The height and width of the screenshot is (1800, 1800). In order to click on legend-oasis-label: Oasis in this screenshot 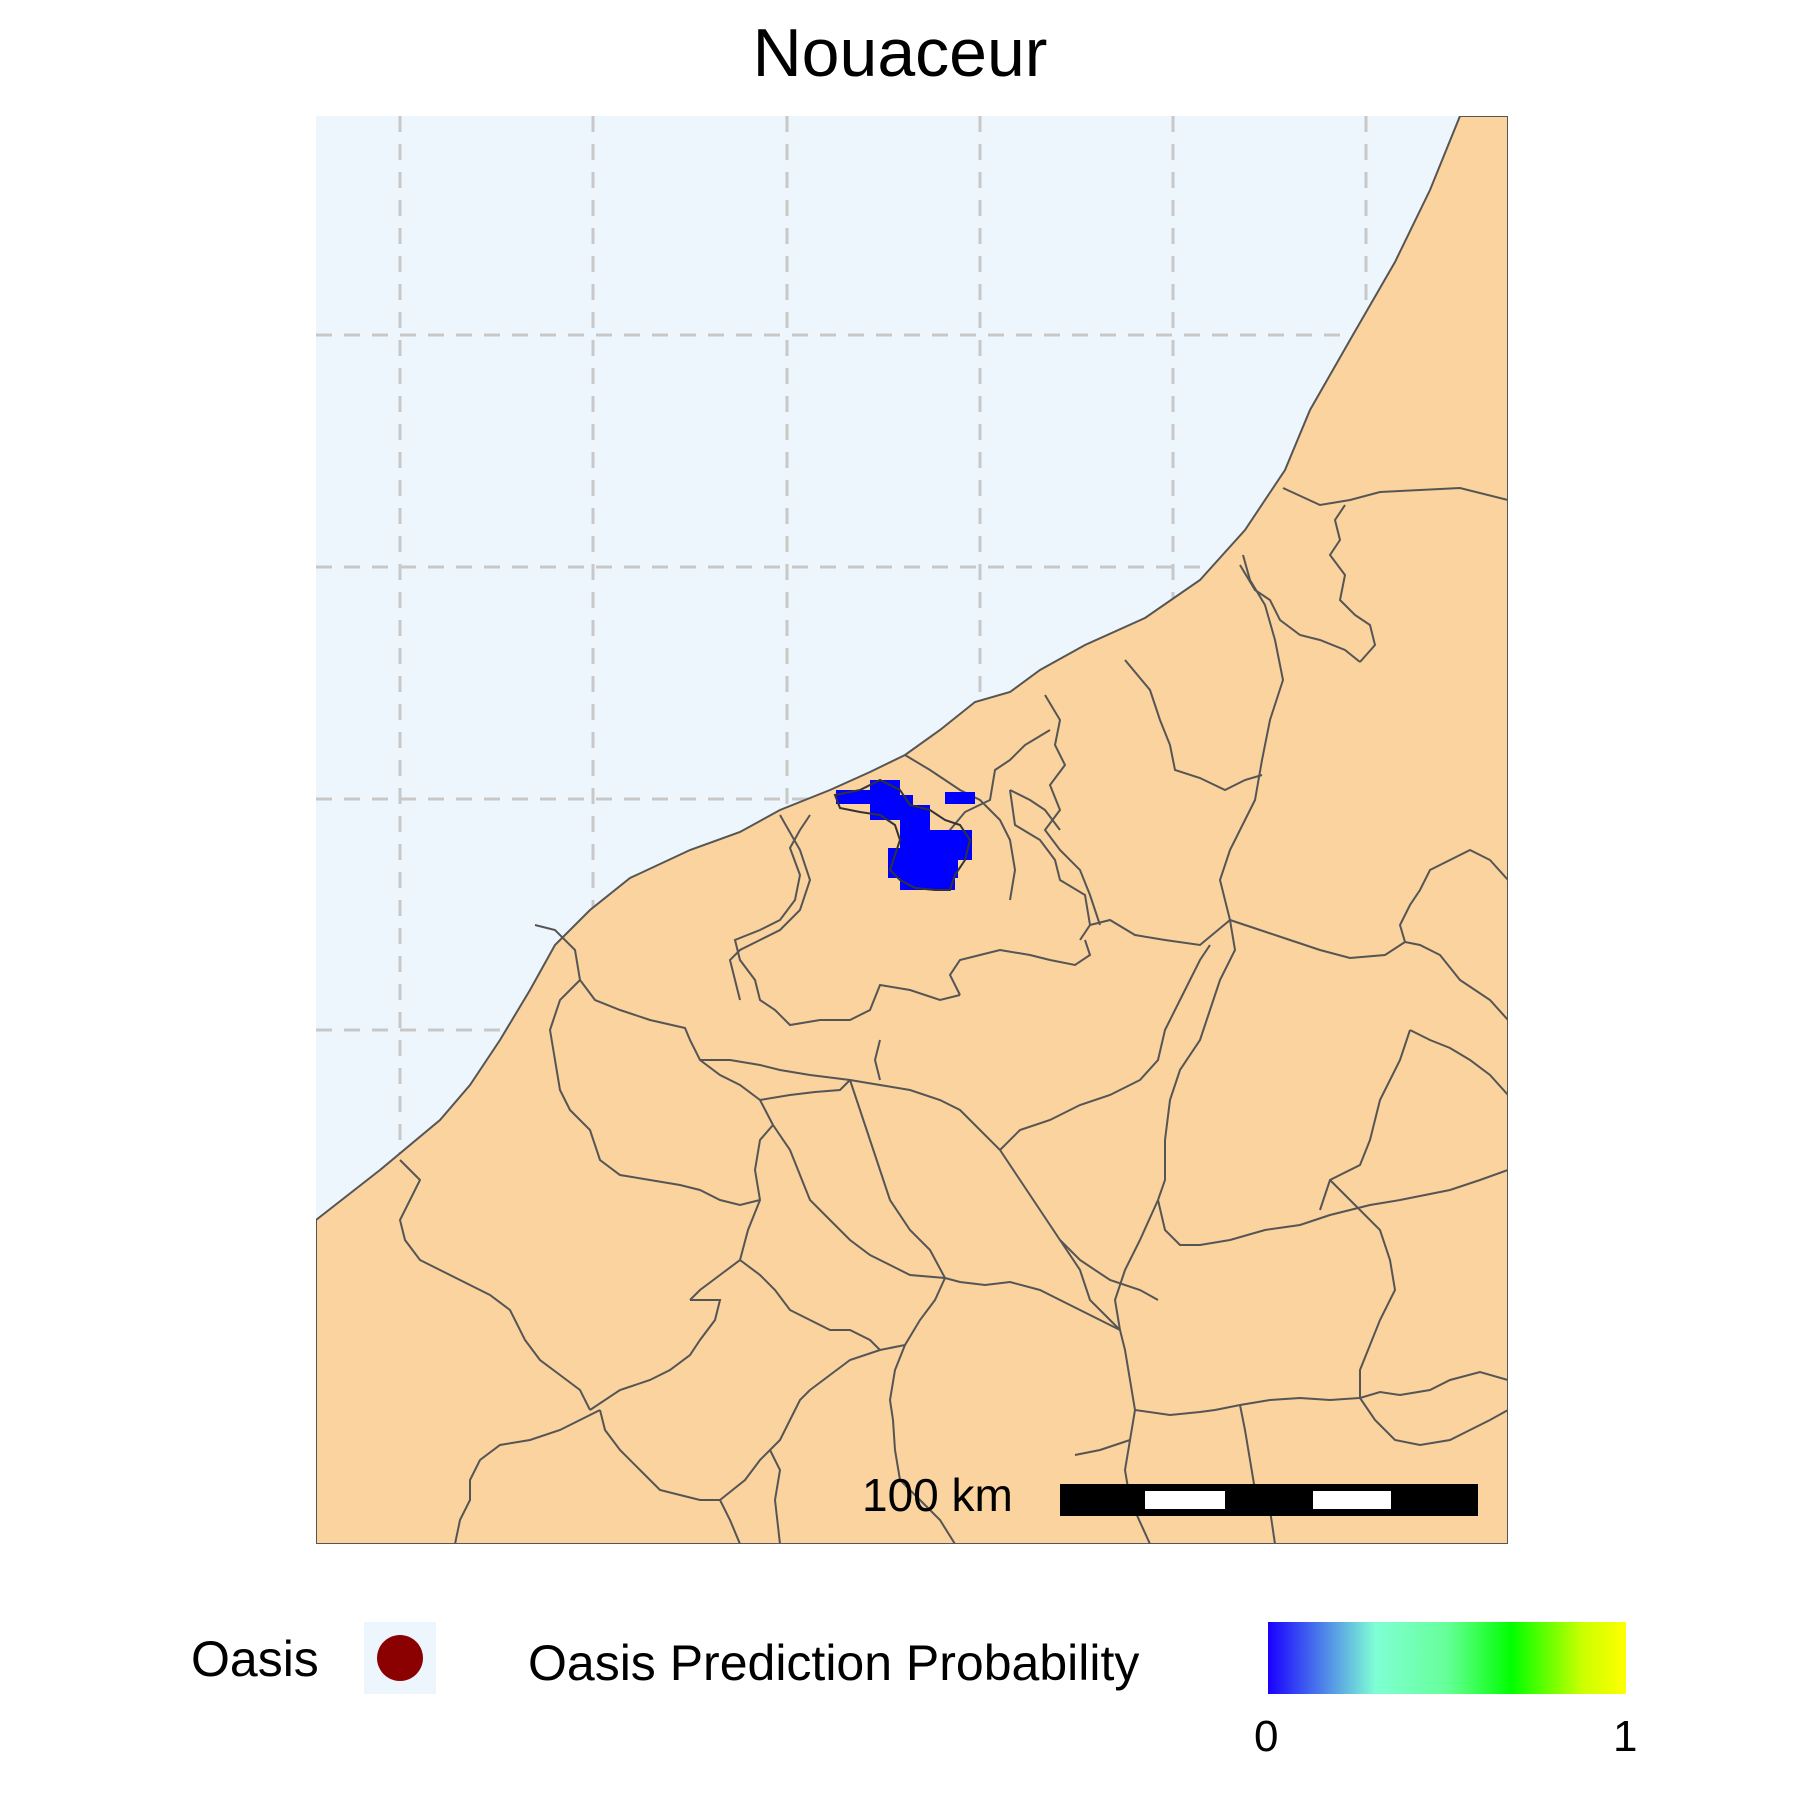, I will do `click(255, 1659)`.